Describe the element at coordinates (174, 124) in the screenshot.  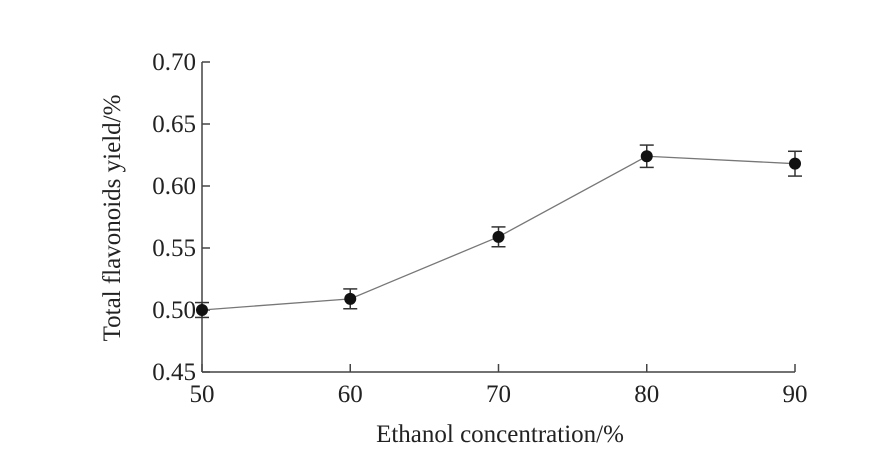
I see `y-tick-label: 0.65` at that location.